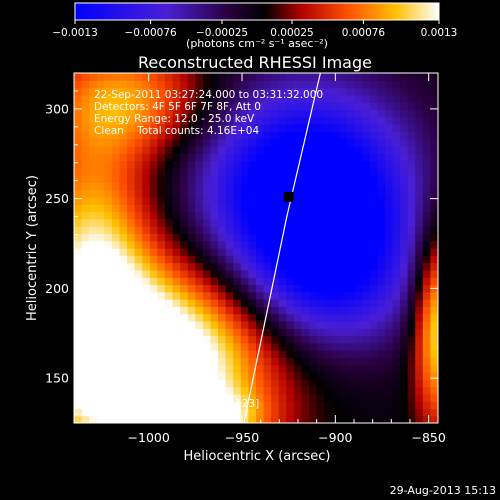  What do you see at coordinates (174, 119) in the screenshot?
I see `annotation-energy-range: Energy Range: 12.0 - 25.0 keV` at bounding box center [174, 119].